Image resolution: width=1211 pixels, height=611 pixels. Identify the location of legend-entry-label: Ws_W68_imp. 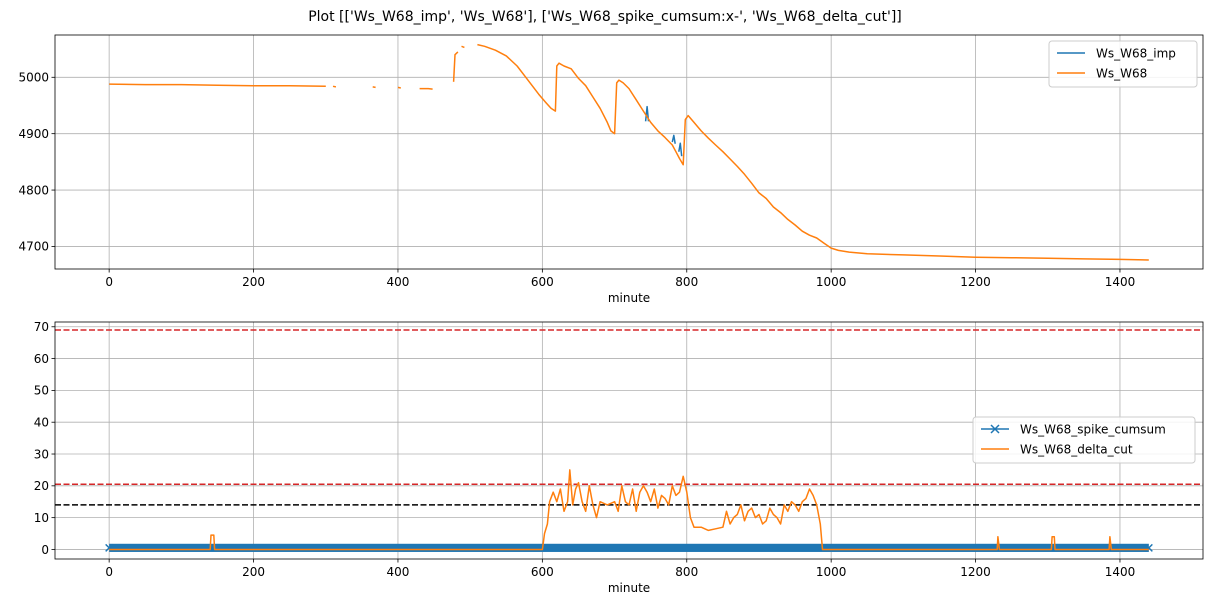
(1136, 54).